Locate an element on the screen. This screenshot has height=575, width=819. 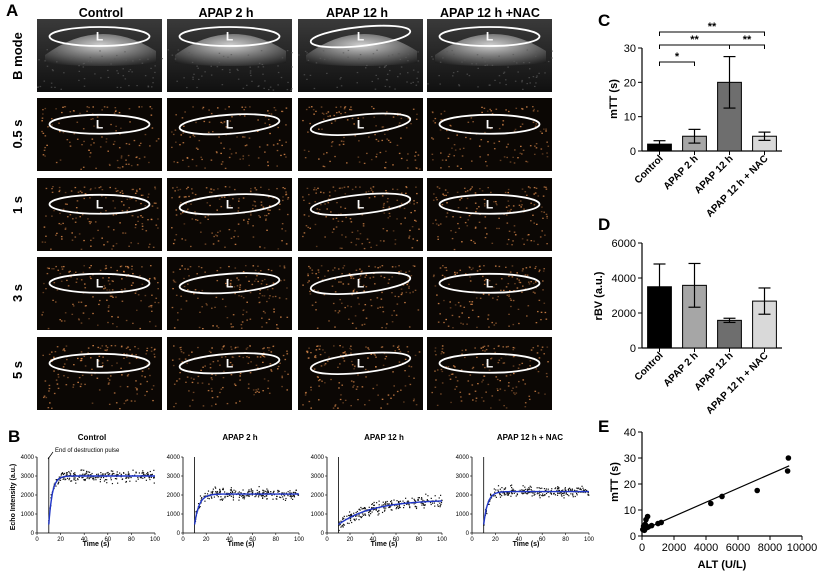
roi-label: L is located at coordinates (229, 283).